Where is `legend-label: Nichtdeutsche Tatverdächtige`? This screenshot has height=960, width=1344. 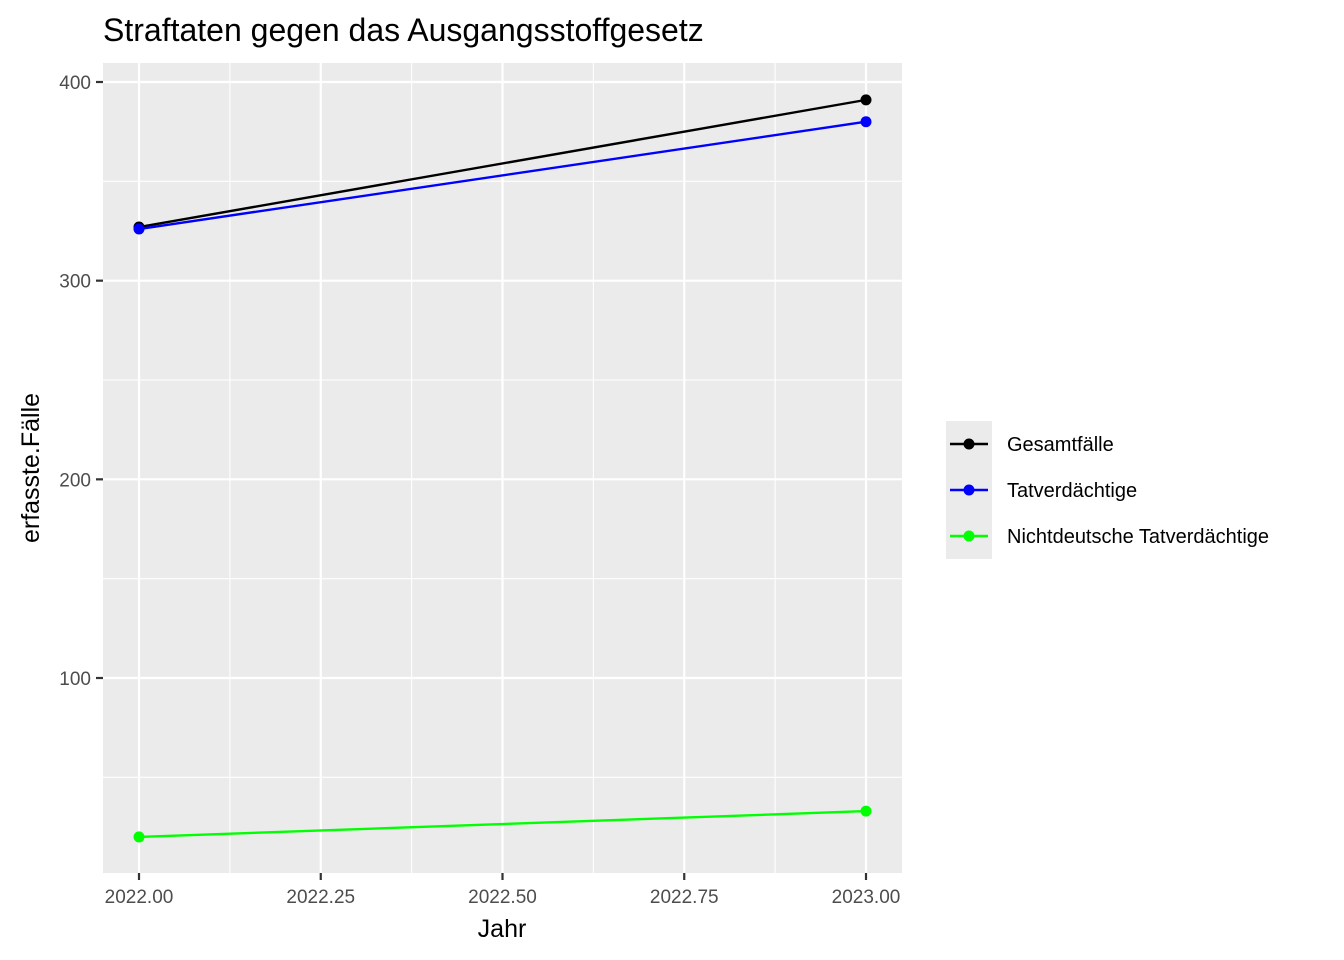 legend-label: Nichtdeutsche Tatverdächtige is located at coordinates (1138, 537).